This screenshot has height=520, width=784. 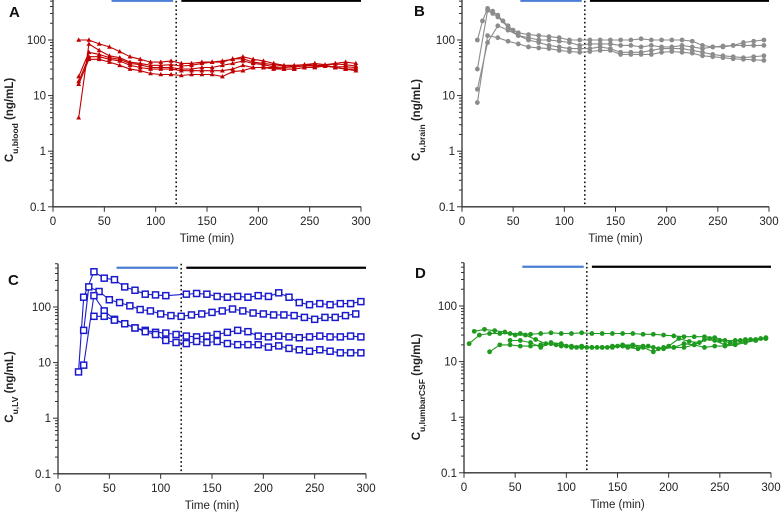 I want to click on panel-letter: A, so click(x=14, y=12).